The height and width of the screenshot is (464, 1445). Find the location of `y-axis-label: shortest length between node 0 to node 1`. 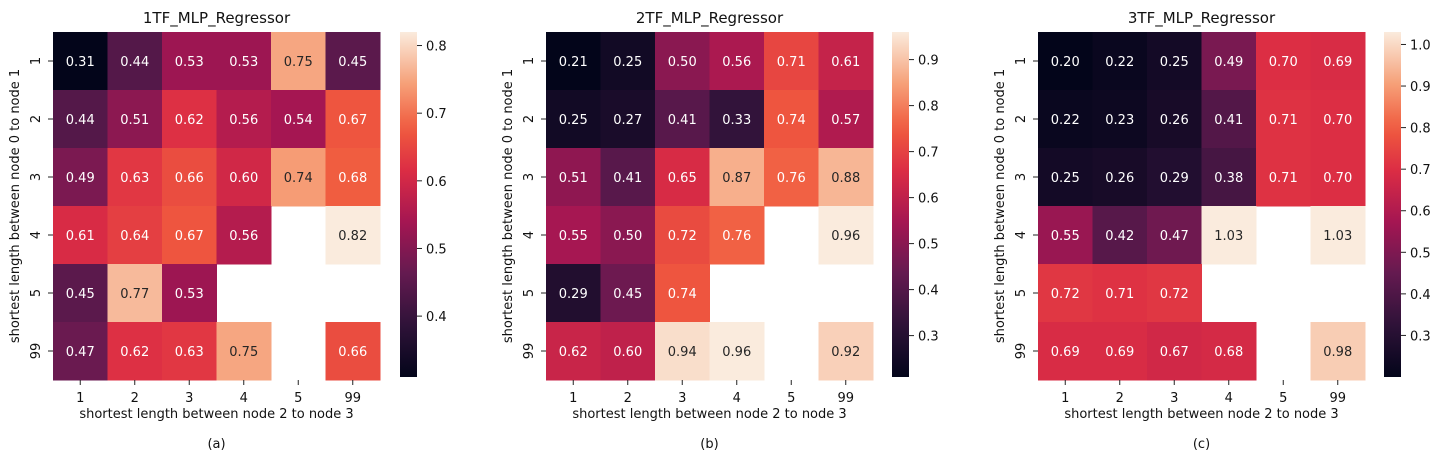

y-axis-label: shortest length between node 0 to node 1 is located at coordinates (15, 206).